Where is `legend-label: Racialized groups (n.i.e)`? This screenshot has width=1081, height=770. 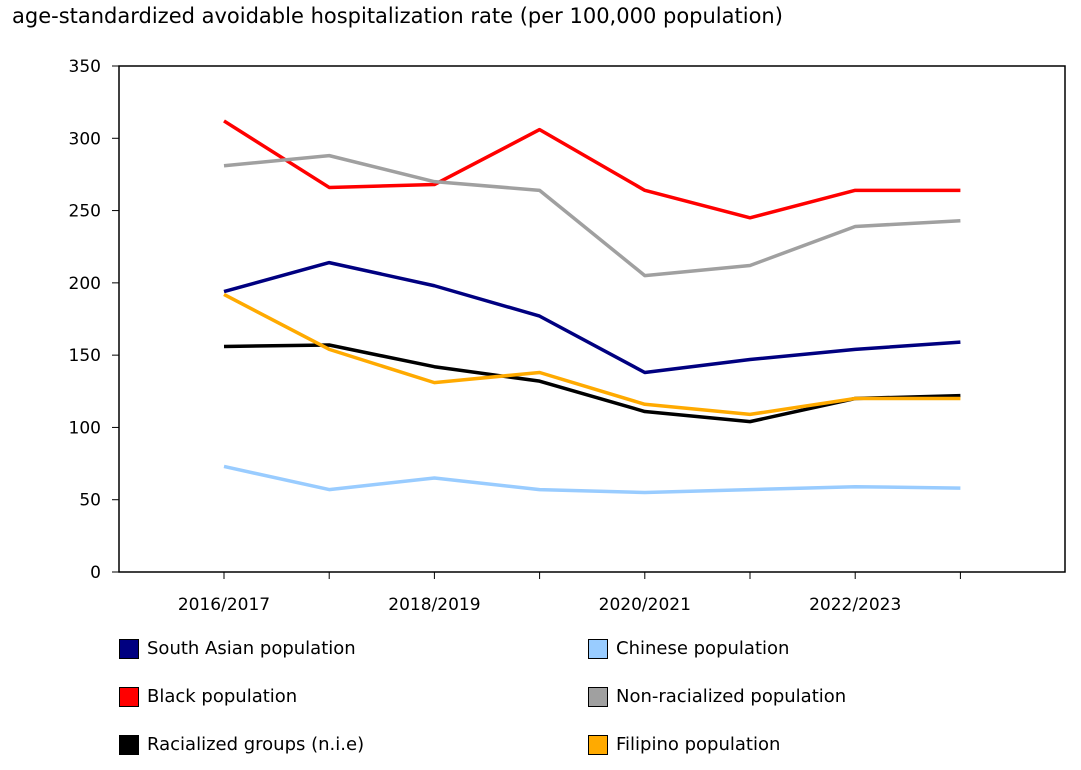
legend-label: Racialized groups (n.i.e) is located at coordinates (256, 744).